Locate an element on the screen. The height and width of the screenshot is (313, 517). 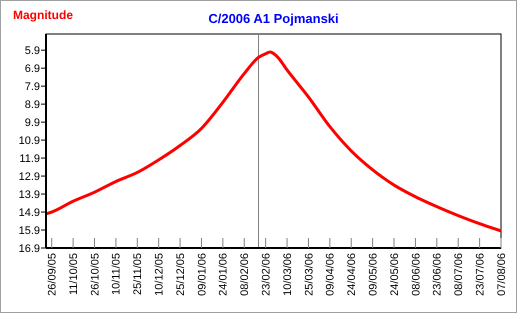
y-tick-label: 15.9 is located at coordinates (29, 230).